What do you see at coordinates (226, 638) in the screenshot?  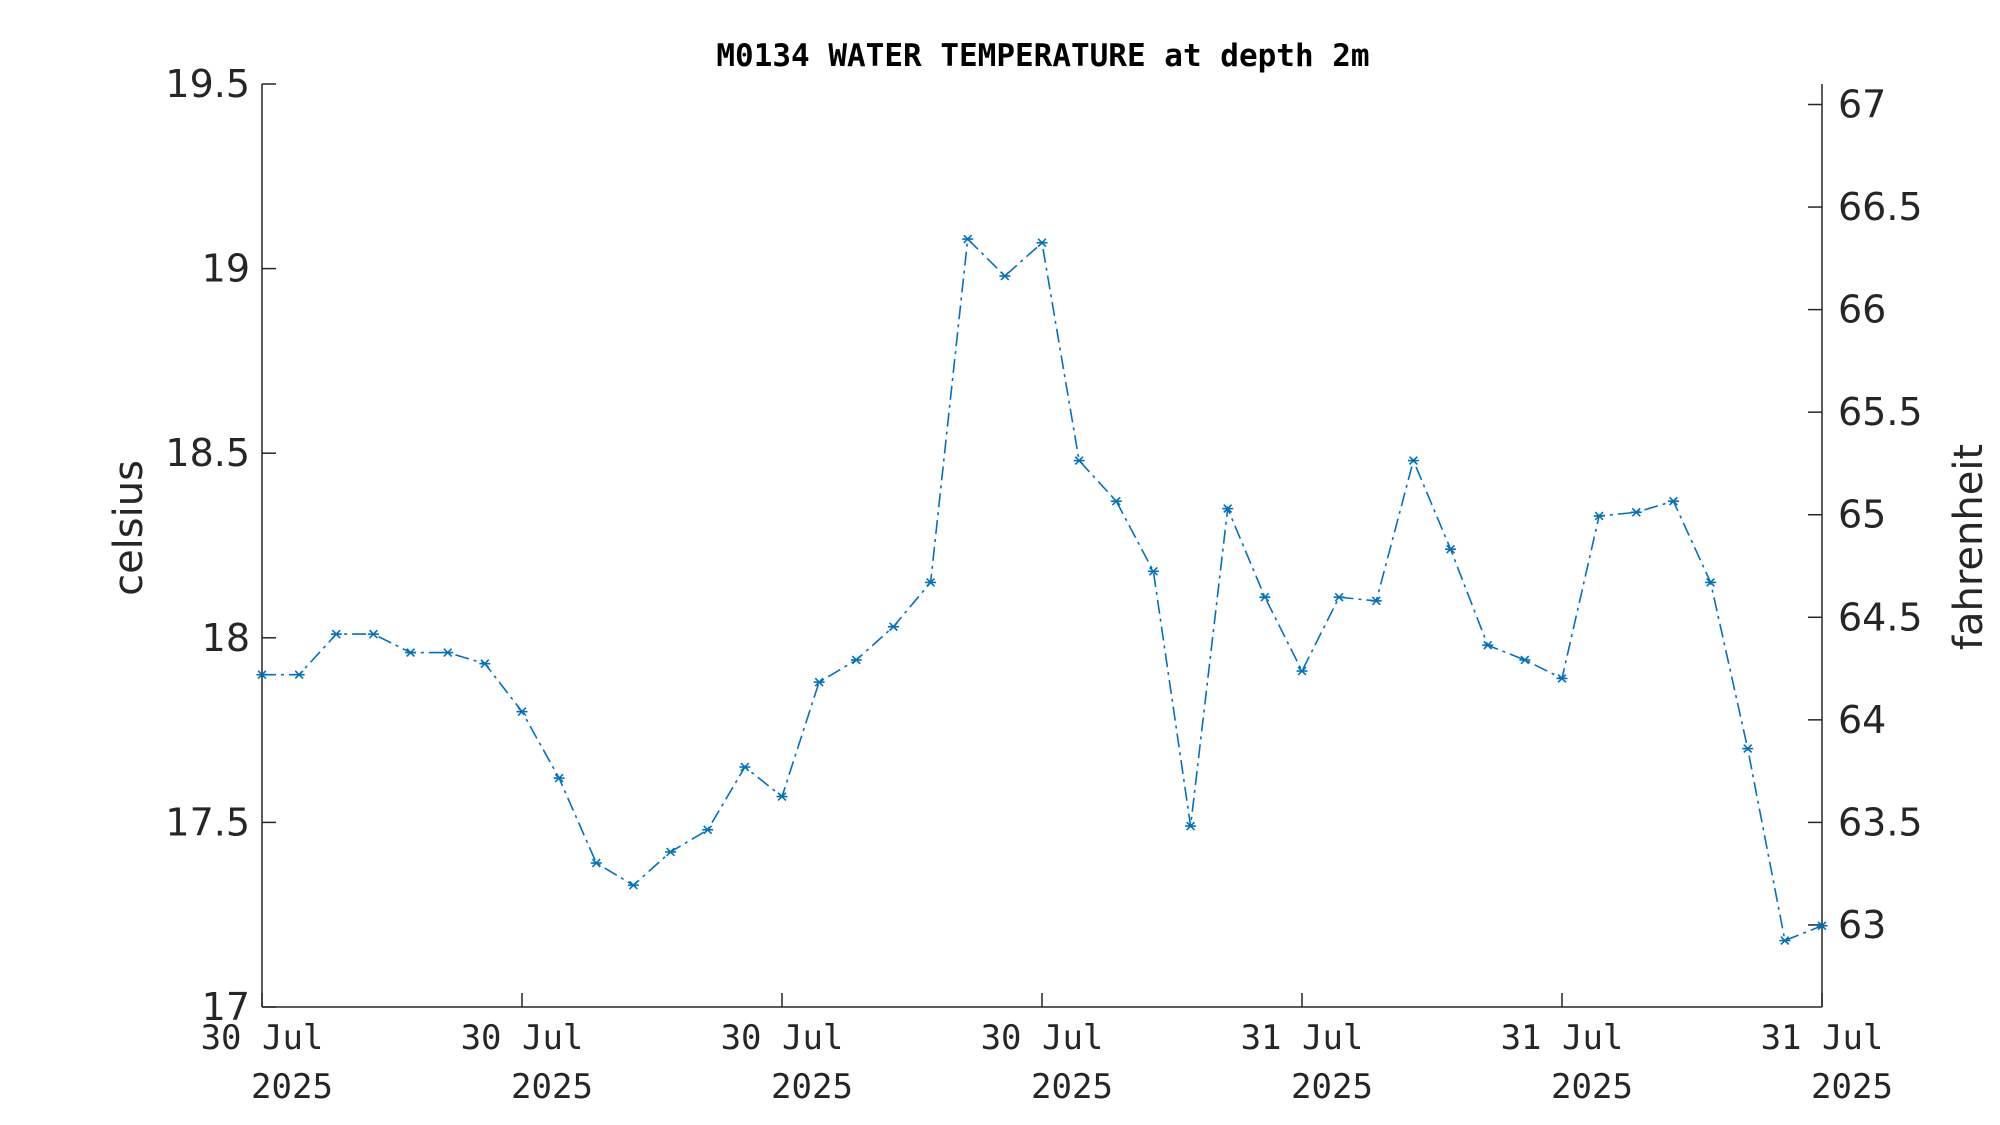 I see `y-tick-label: 18` at bounding box center [226, 638].